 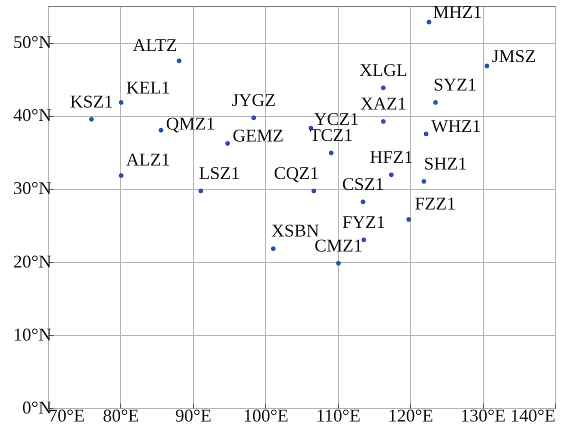 I want to click on annotation: LSZ1, so click(x=219, y=172).